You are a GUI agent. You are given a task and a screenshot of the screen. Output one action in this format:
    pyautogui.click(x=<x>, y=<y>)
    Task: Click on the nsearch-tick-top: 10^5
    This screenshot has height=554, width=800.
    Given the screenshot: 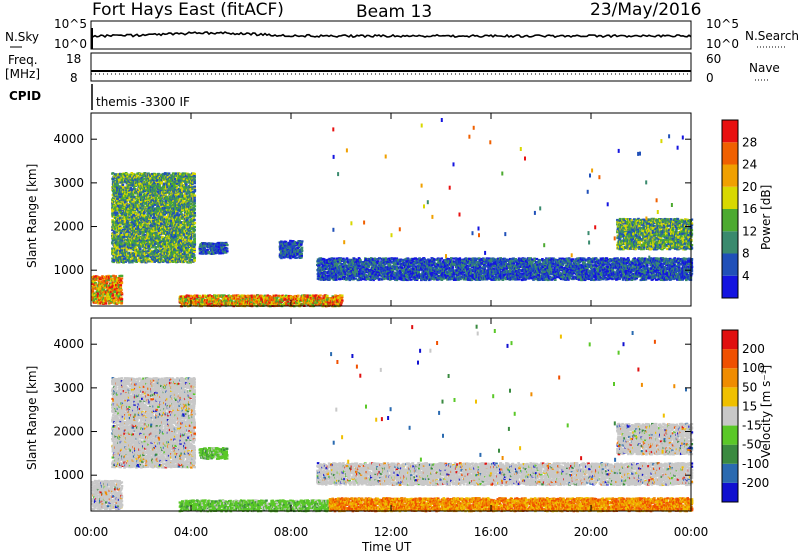 What is the action you would take?
    pyautogui.click(x=722, y=24)
    